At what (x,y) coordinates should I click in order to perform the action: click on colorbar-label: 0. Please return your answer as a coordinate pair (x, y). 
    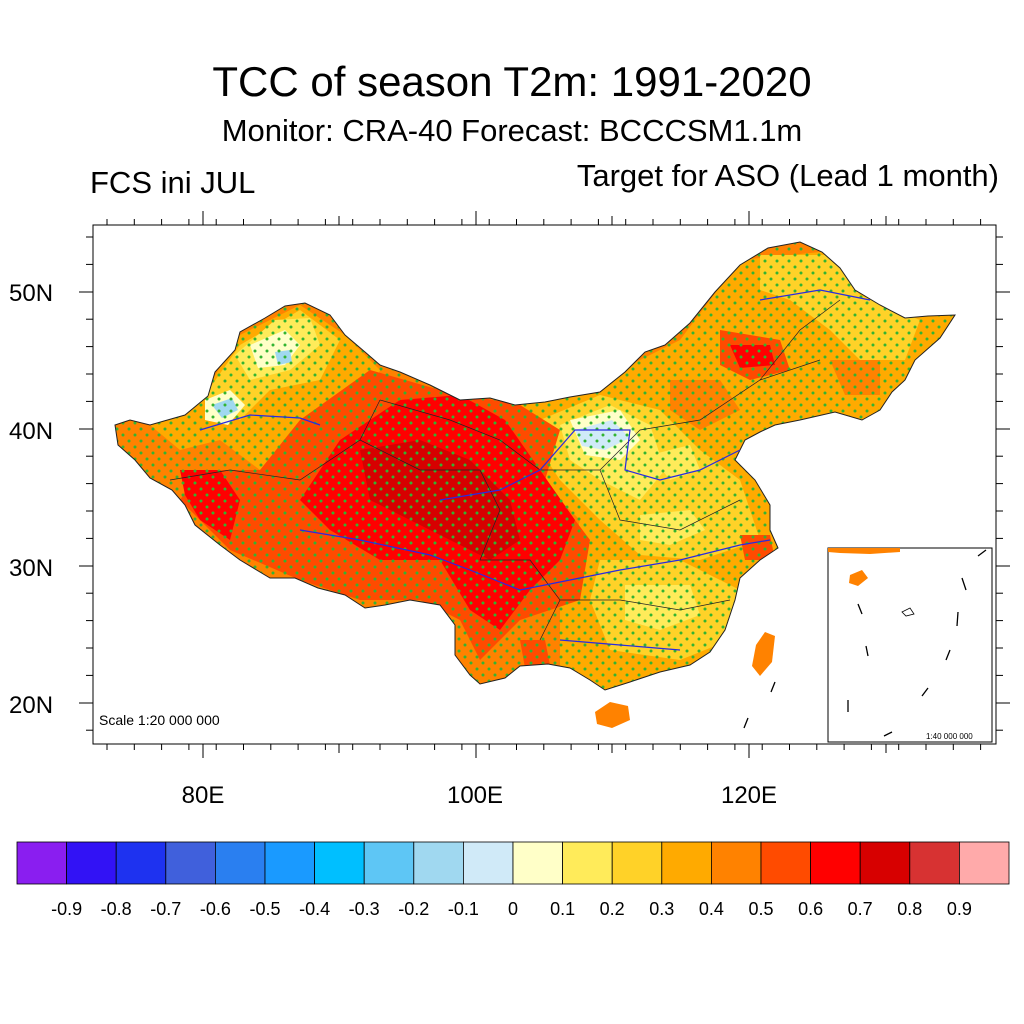
    Looking at the image, I should click on (513, 909).